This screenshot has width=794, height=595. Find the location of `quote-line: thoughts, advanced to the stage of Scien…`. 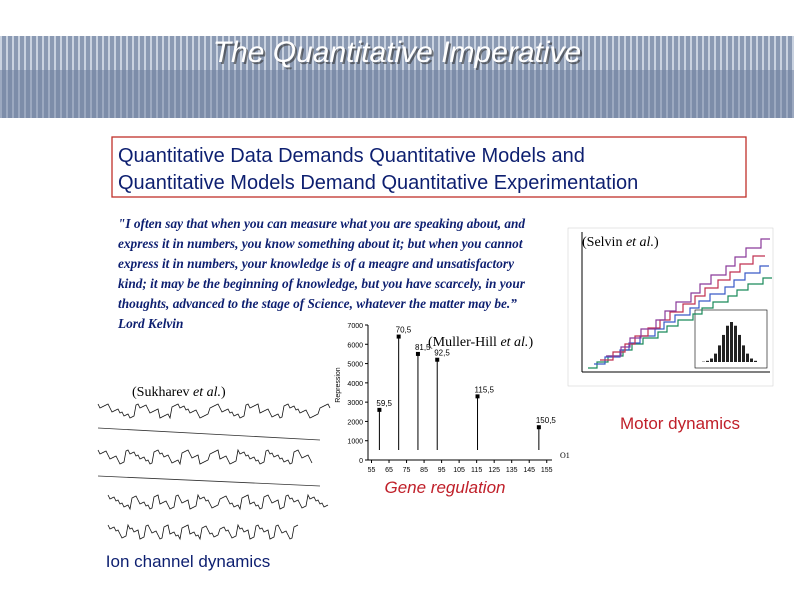

quote-line: thoughts, advanced to the stage of Scien… is located at coordinates (317, 303).